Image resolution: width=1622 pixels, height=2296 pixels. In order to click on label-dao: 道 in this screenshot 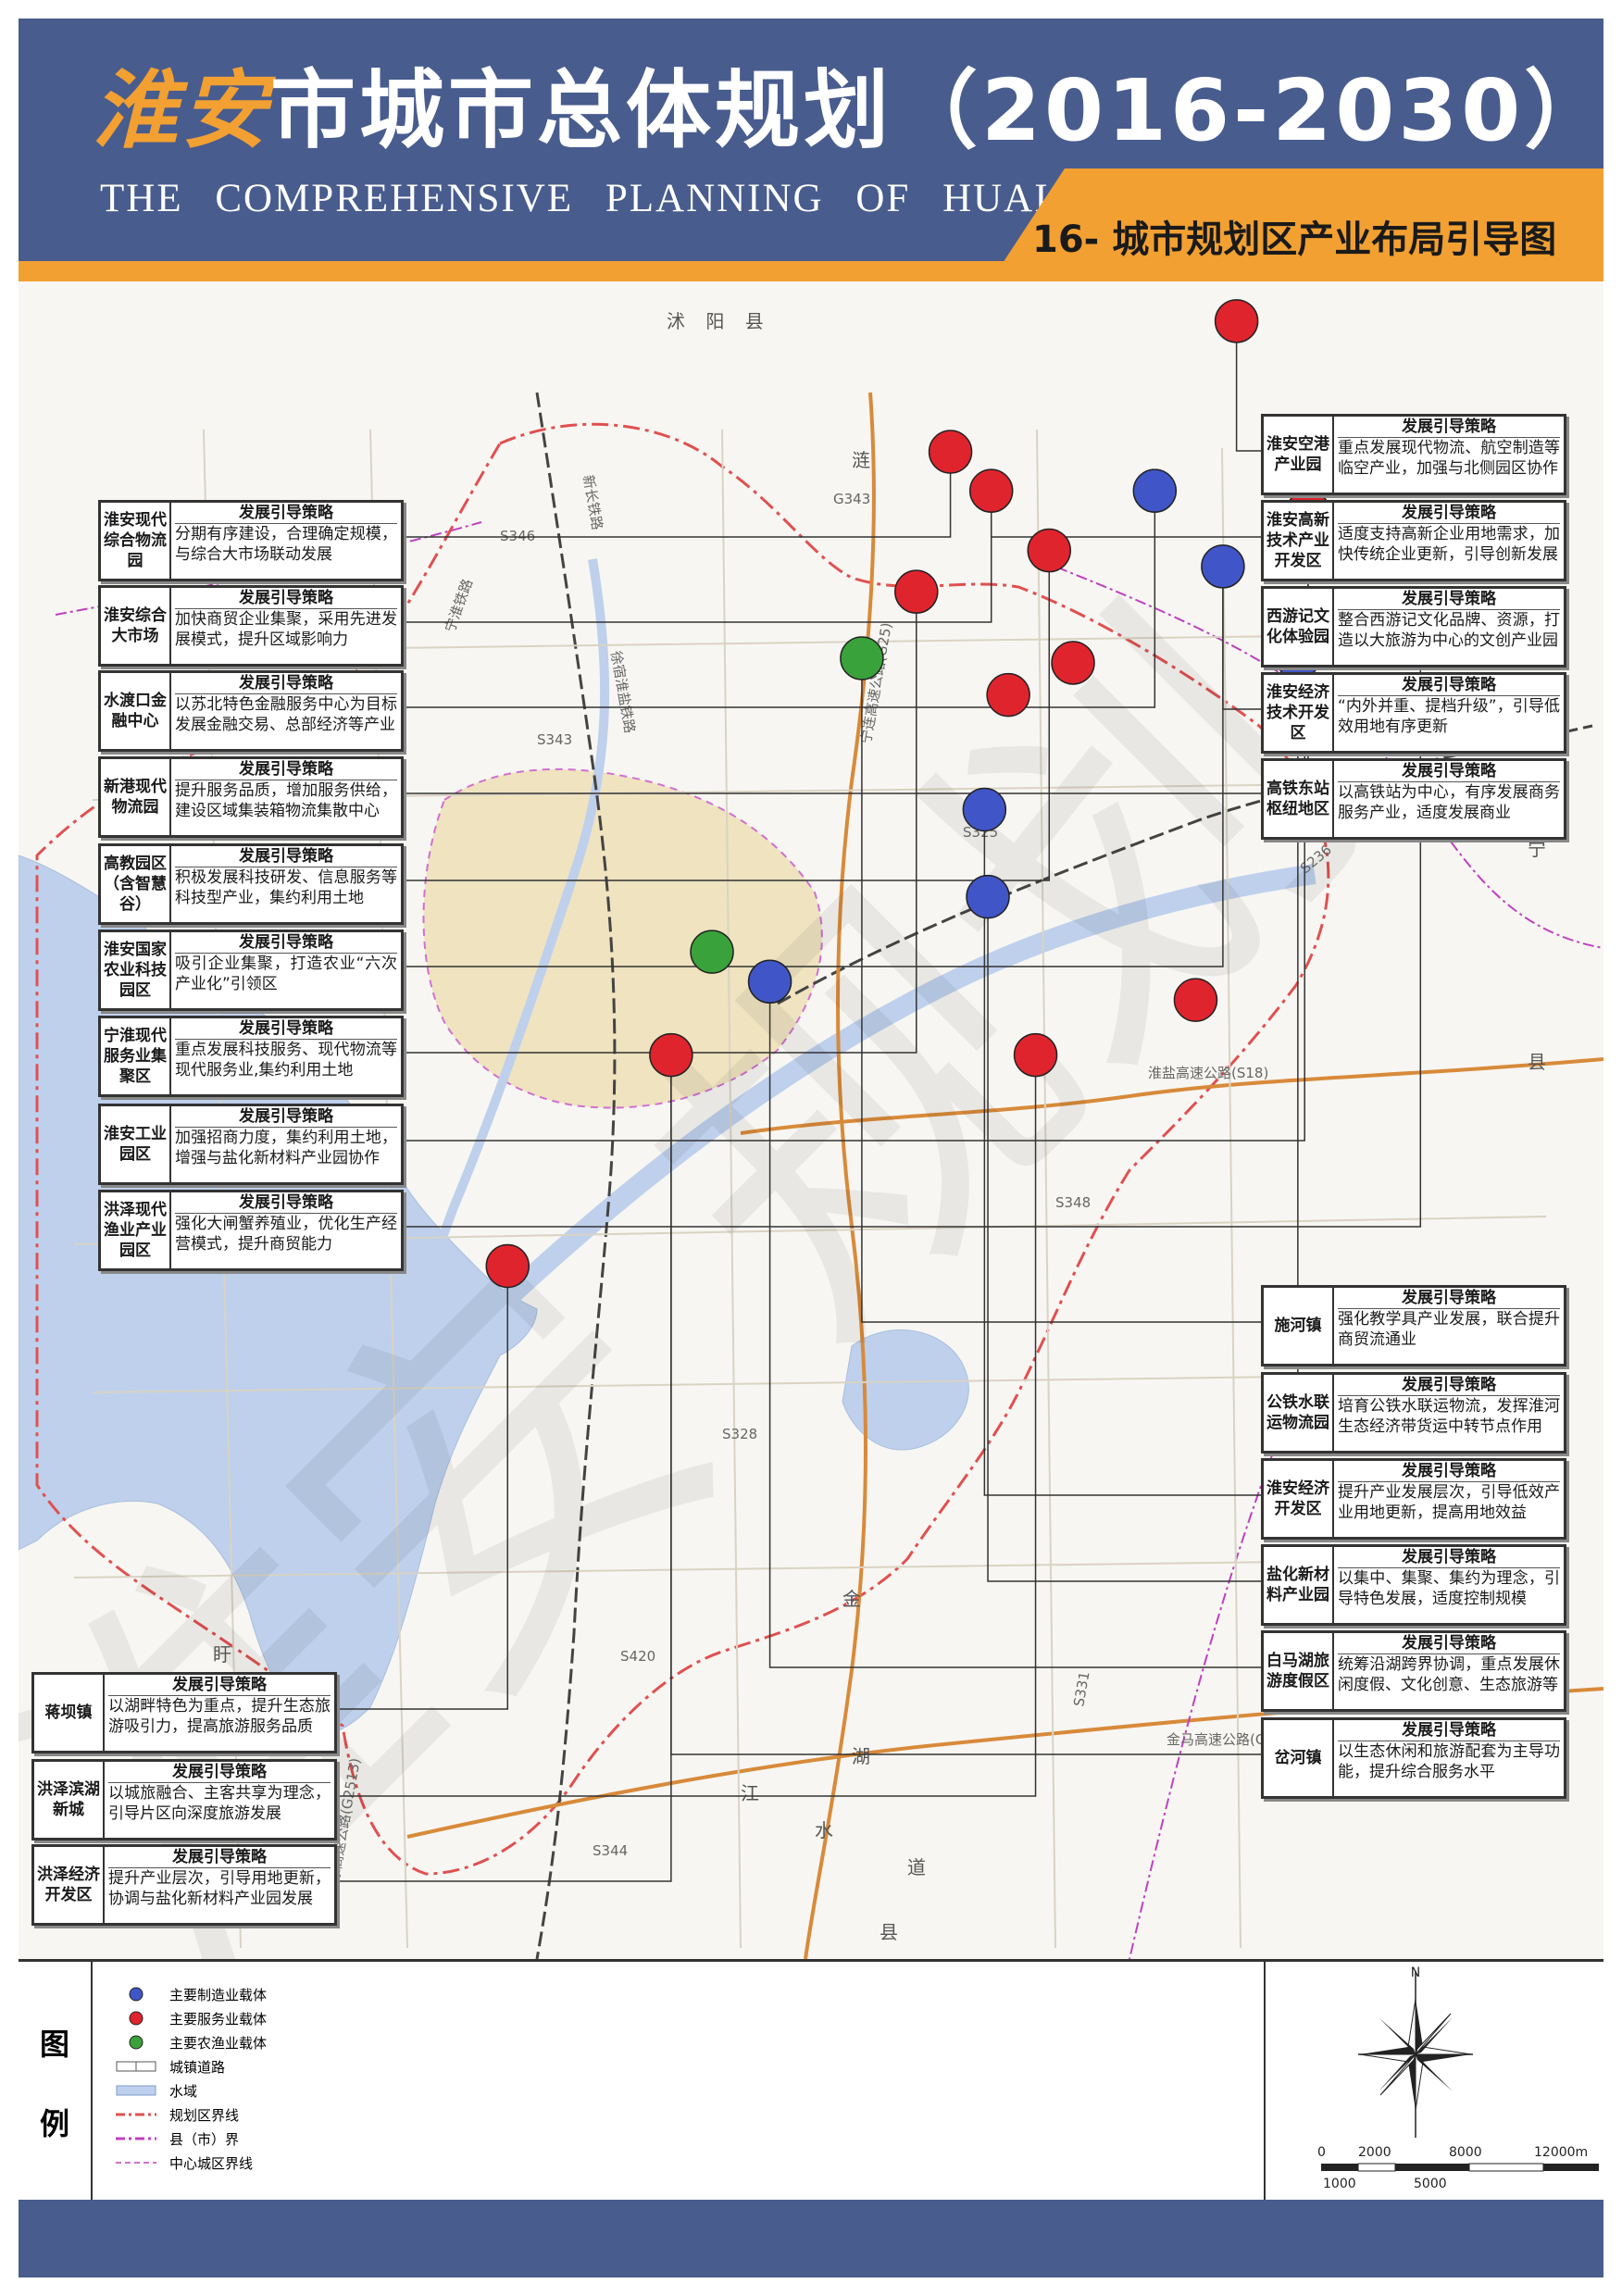, I will do `click(916, 1867)`.